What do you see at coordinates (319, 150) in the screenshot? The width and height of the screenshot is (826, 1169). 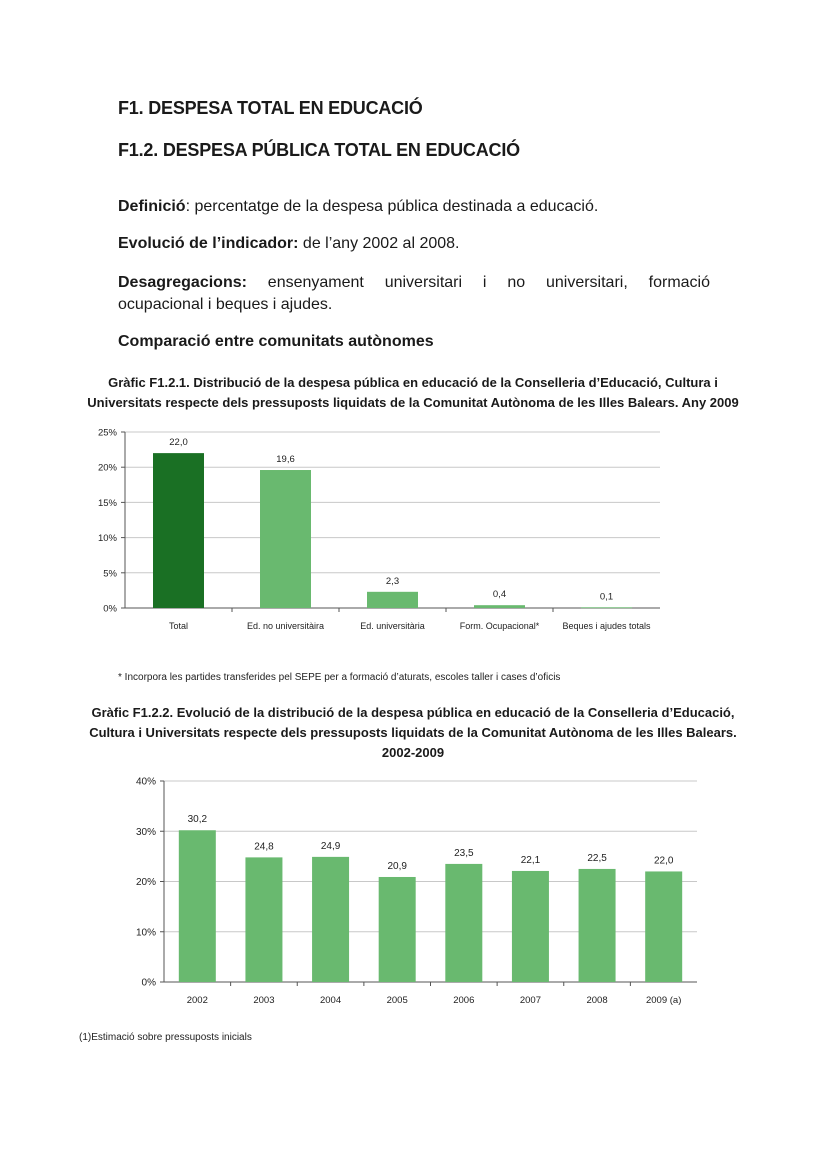 I see `heading-2: F1.2. DESPESA PÚBLICA TOTAL EN EDUCACIÓ` at bounding box center [319, 150].